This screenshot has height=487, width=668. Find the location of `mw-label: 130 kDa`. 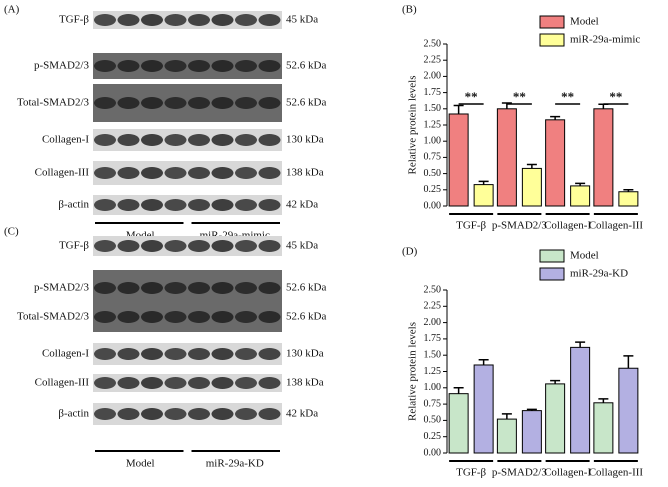

mw-label: 130 kDa is located at coordinates (305, 140).